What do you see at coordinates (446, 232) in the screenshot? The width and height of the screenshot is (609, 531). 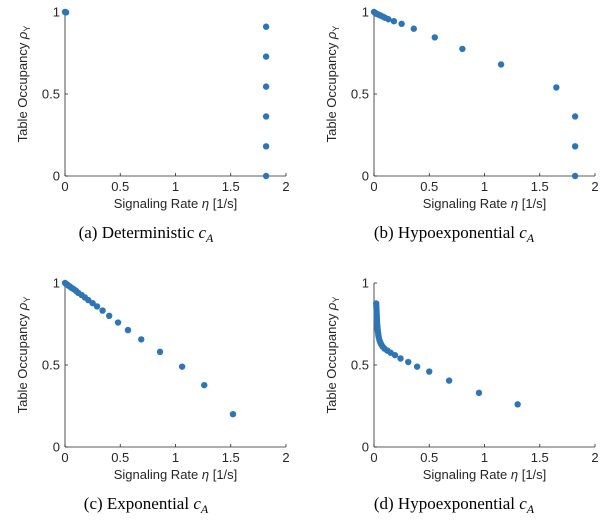 I see `caption-text: (b) Hypoexponential` at bounding box center [446, 232].